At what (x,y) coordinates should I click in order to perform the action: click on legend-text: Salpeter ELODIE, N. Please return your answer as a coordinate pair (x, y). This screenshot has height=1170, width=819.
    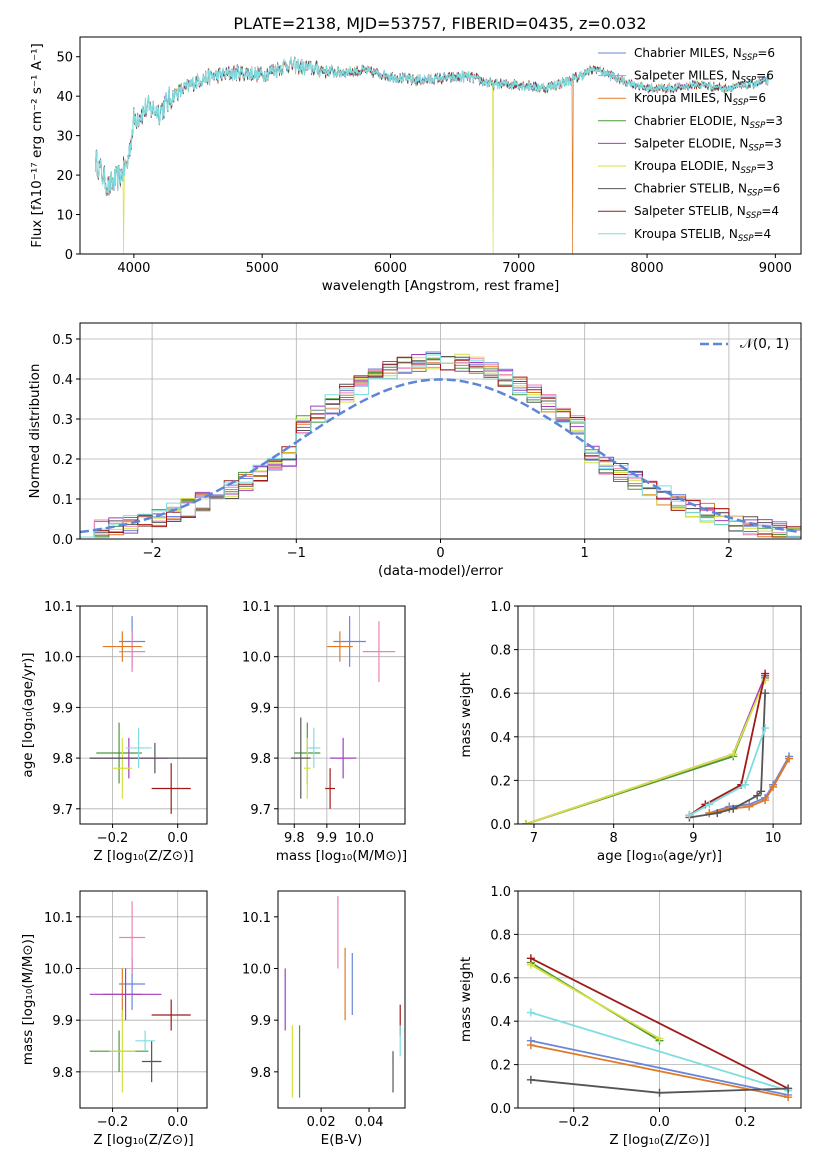
    Looking at the image, I should click on (691, 143).